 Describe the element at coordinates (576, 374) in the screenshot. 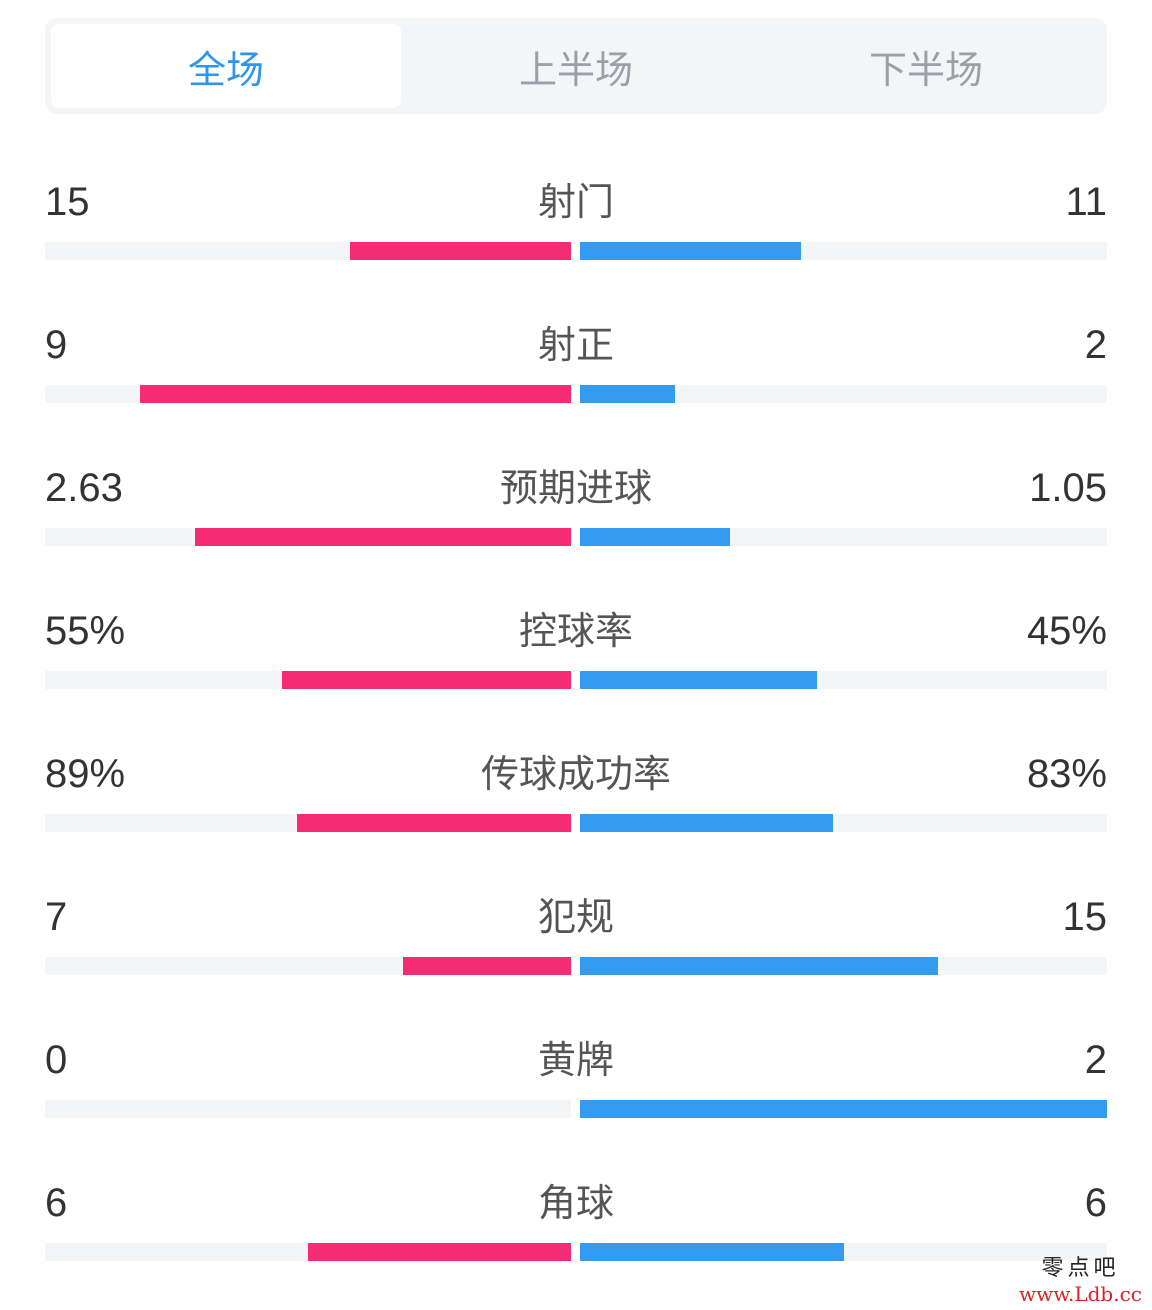

I see `stat-row: 9 射正 2` at that location.